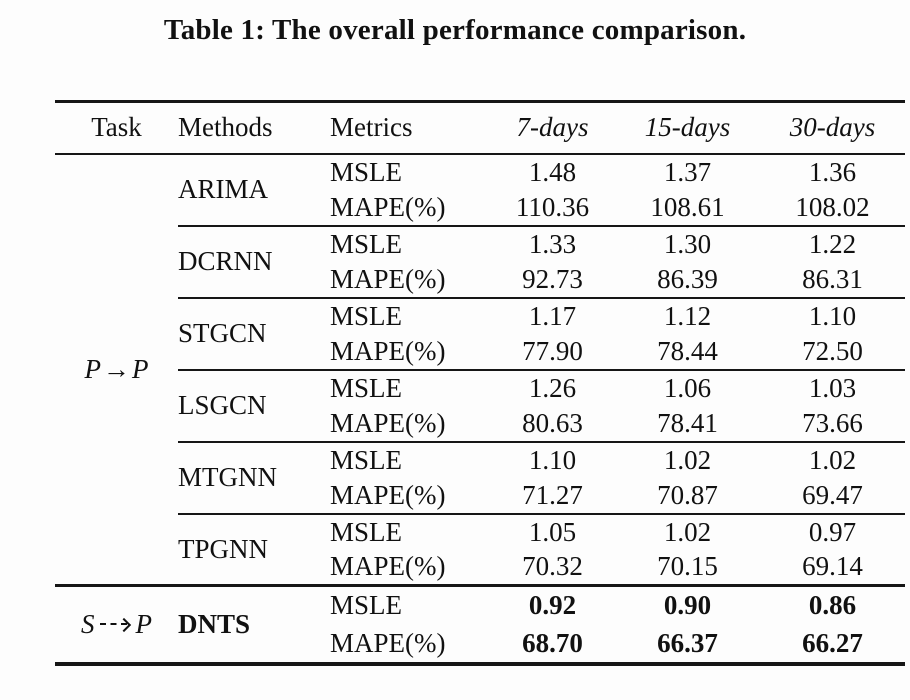  Describe the element at coordinates (687, 243) in the screenshot. I see `value-cell: 1.30` at that location.